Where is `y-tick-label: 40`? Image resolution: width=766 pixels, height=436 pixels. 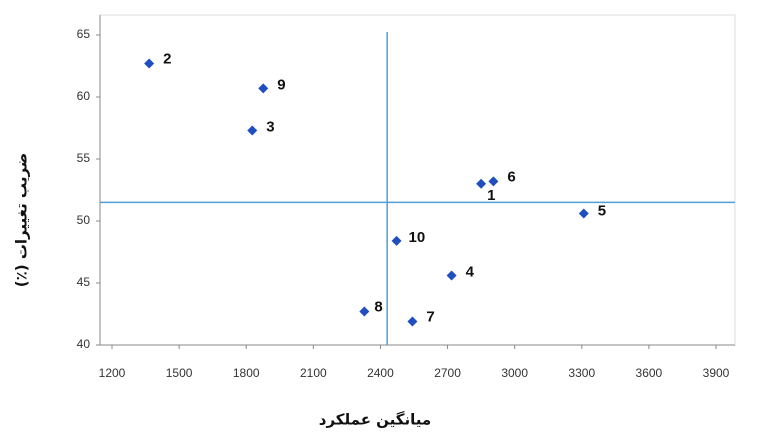
y-tick-label: 40 is located at coordinates (84, 344).